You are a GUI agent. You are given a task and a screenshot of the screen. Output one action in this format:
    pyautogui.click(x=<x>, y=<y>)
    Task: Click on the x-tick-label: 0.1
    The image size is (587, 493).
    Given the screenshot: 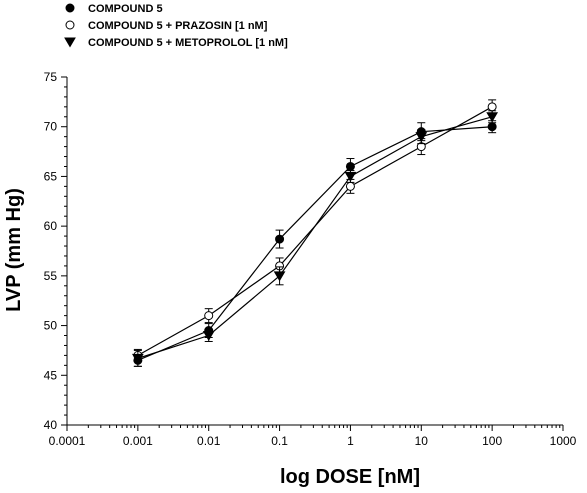 What is the action you would take?
    pyautogui.click(x=279, y=441)
    